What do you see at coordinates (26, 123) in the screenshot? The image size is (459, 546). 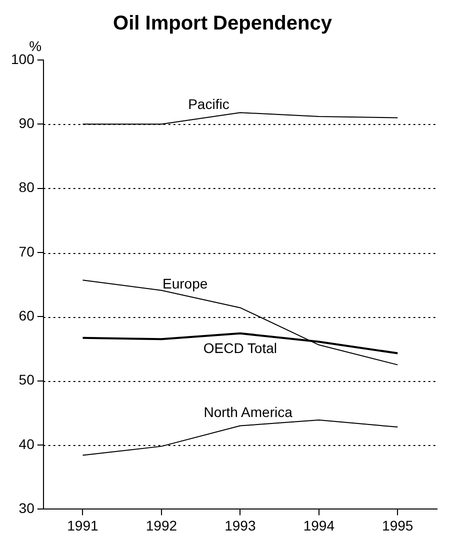 I see `y-tick-label: 90` at bounding box center [26, 123].